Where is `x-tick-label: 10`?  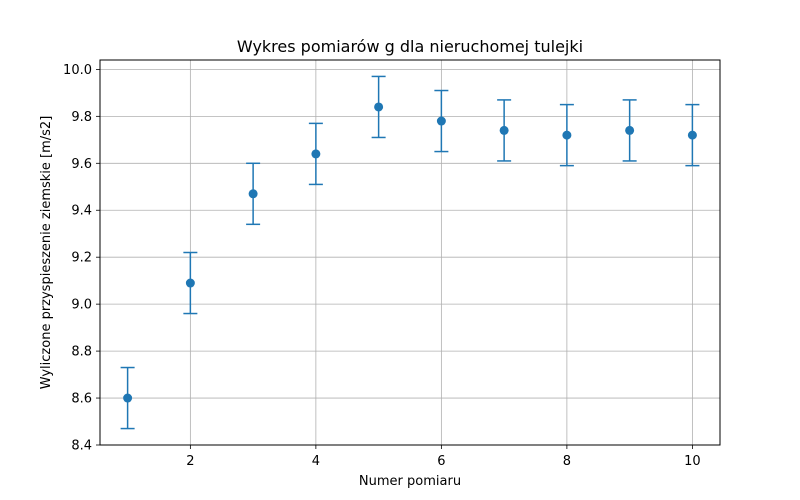 x-tick-label: 10 is located at coordinates (692, 461).